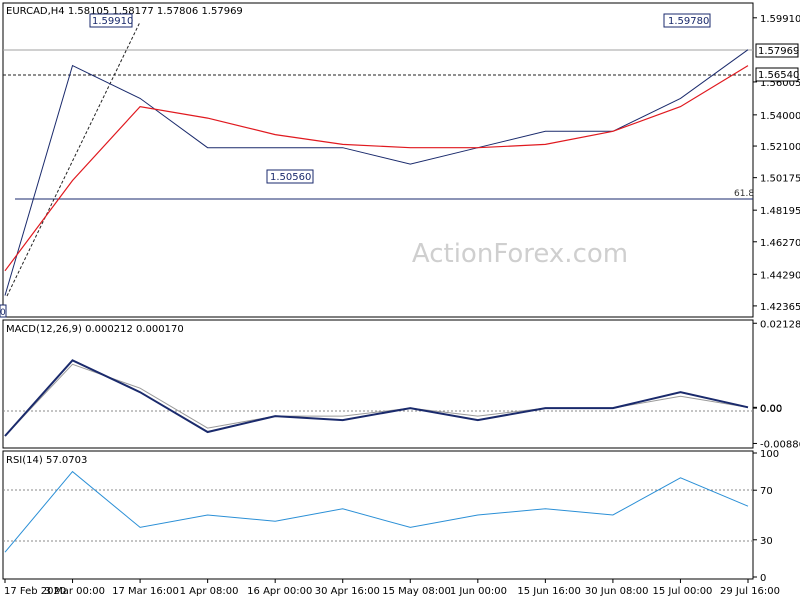  Describe the element at coordinates (416, 591) in the screenshot. I see `x-tick-label: 15 May 08:00` at that location.